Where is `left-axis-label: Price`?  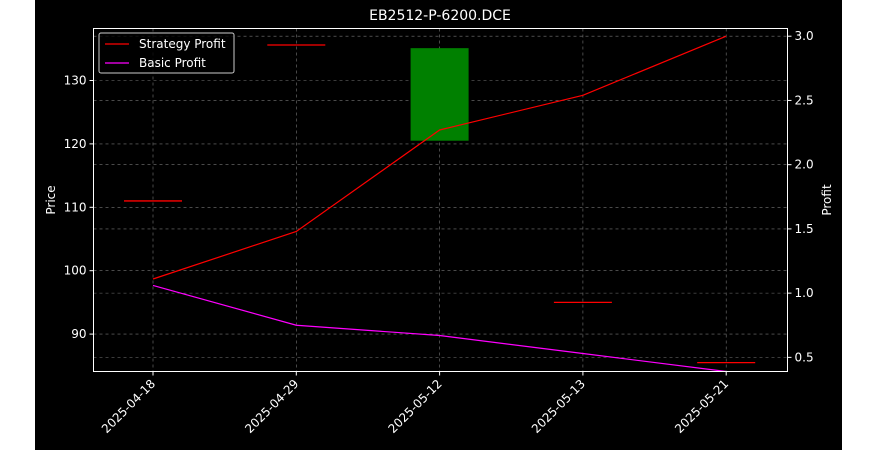 left-axis-label: Price is located at coordinates (51, 199).